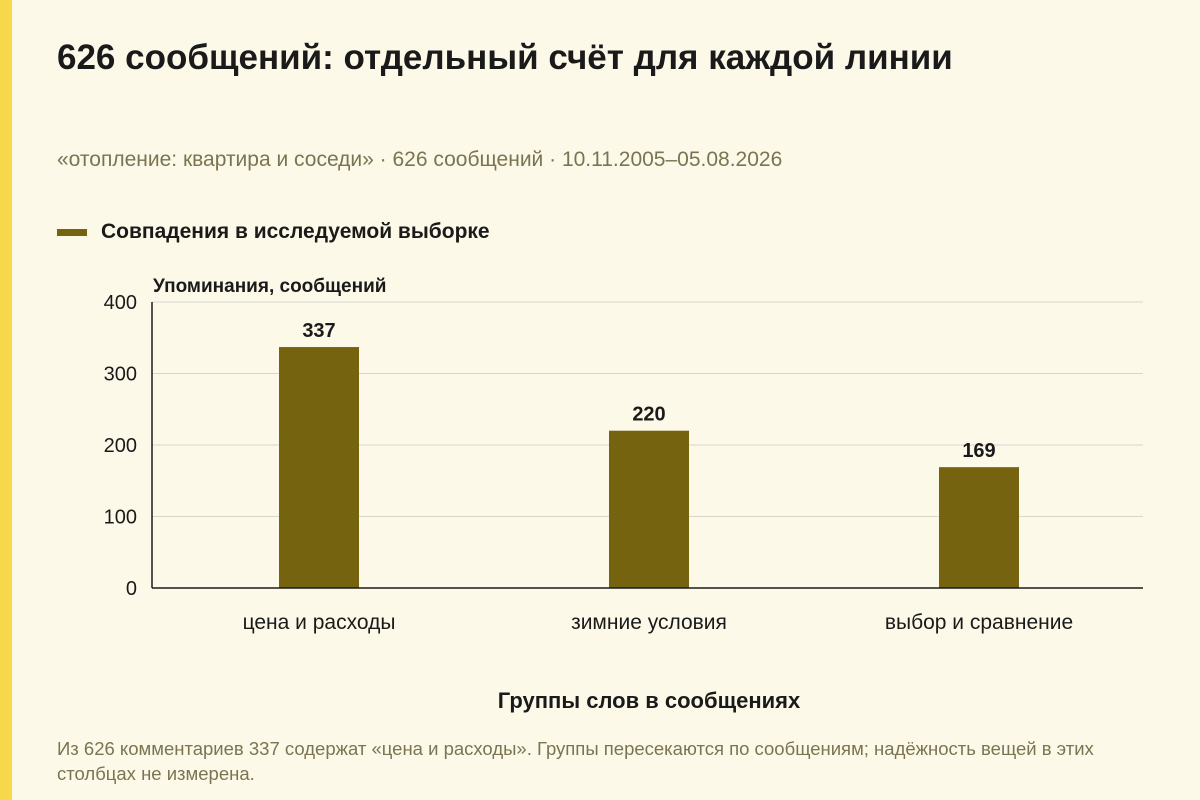  What do you see at coordinates (978, 451) in the screenshot?
I see `bar-value-label: 169` at bounding box center [978, 451].